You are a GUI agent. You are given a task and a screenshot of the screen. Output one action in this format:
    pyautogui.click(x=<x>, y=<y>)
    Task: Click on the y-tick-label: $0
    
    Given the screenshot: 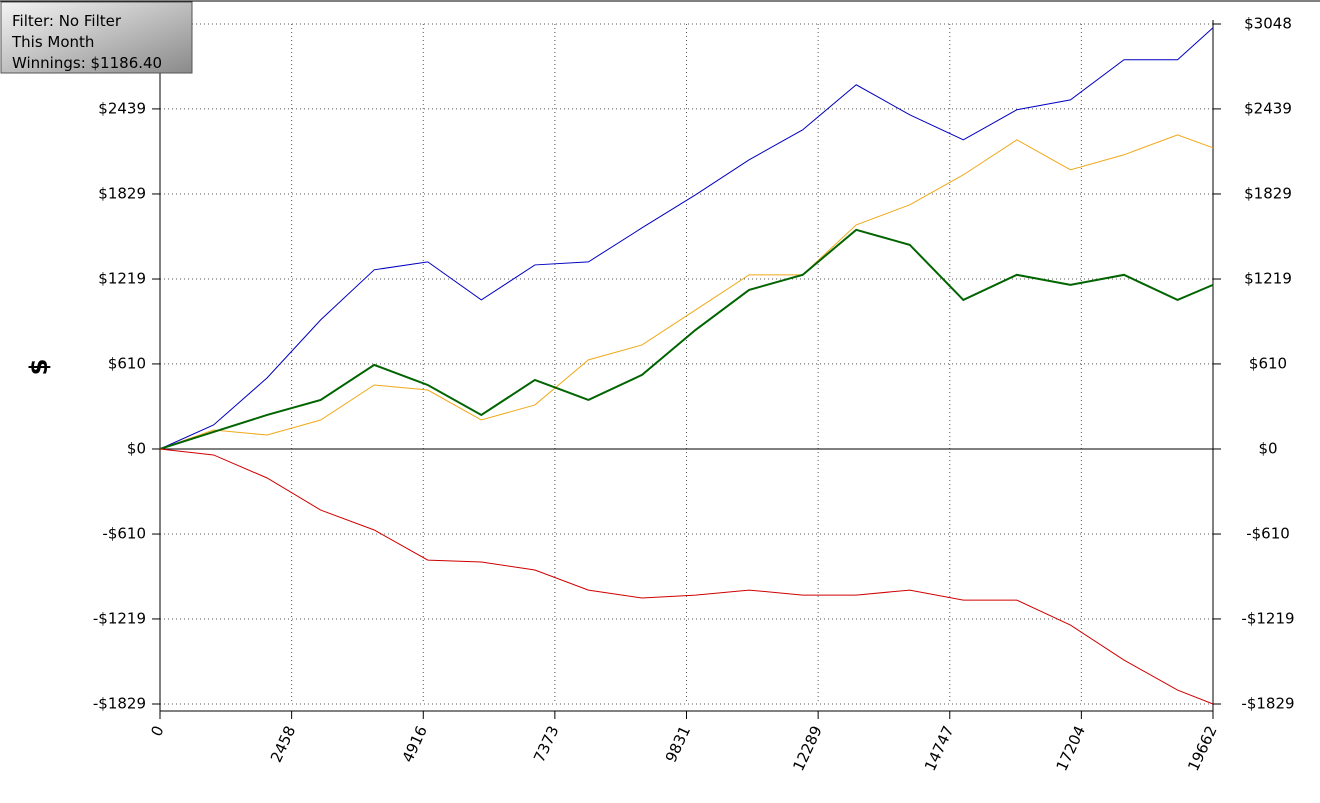 What is the action you would take?
    pyautogui.click(x=136, y=448)
    